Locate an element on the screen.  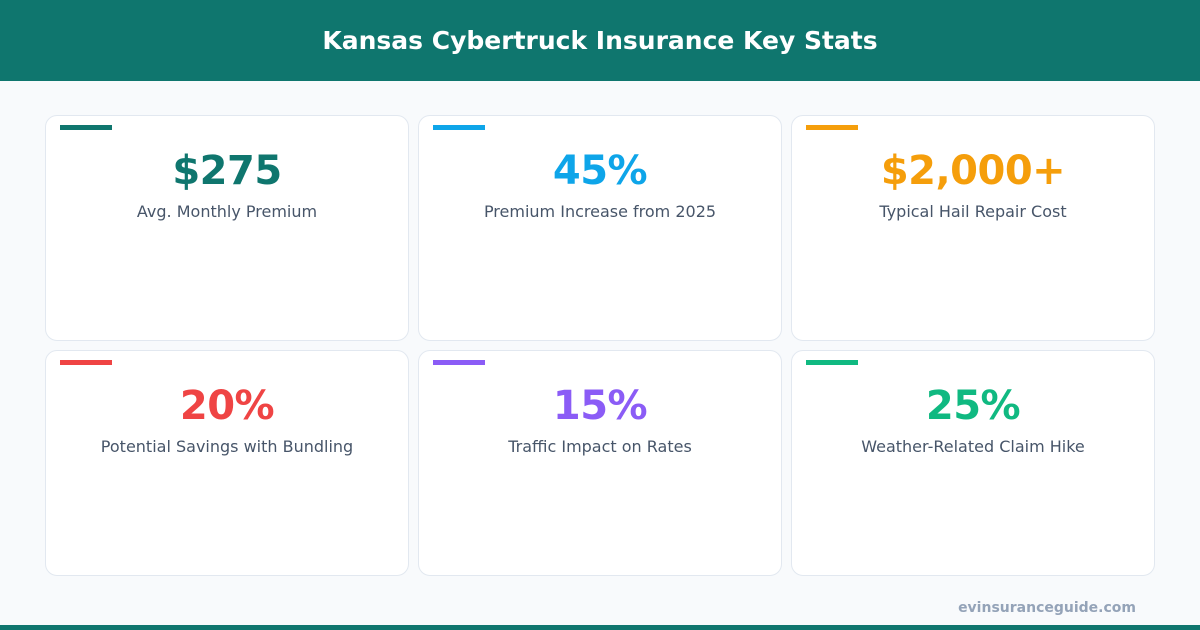
footer-bar is located at coordinates (600, 627).